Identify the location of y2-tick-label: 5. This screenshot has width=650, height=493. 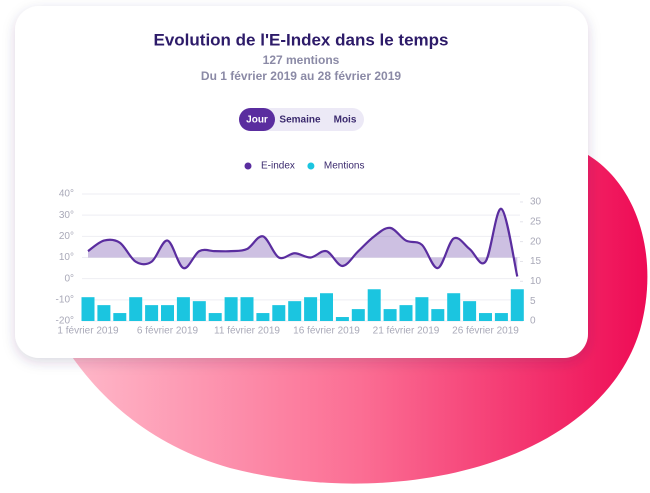
(533, 301).